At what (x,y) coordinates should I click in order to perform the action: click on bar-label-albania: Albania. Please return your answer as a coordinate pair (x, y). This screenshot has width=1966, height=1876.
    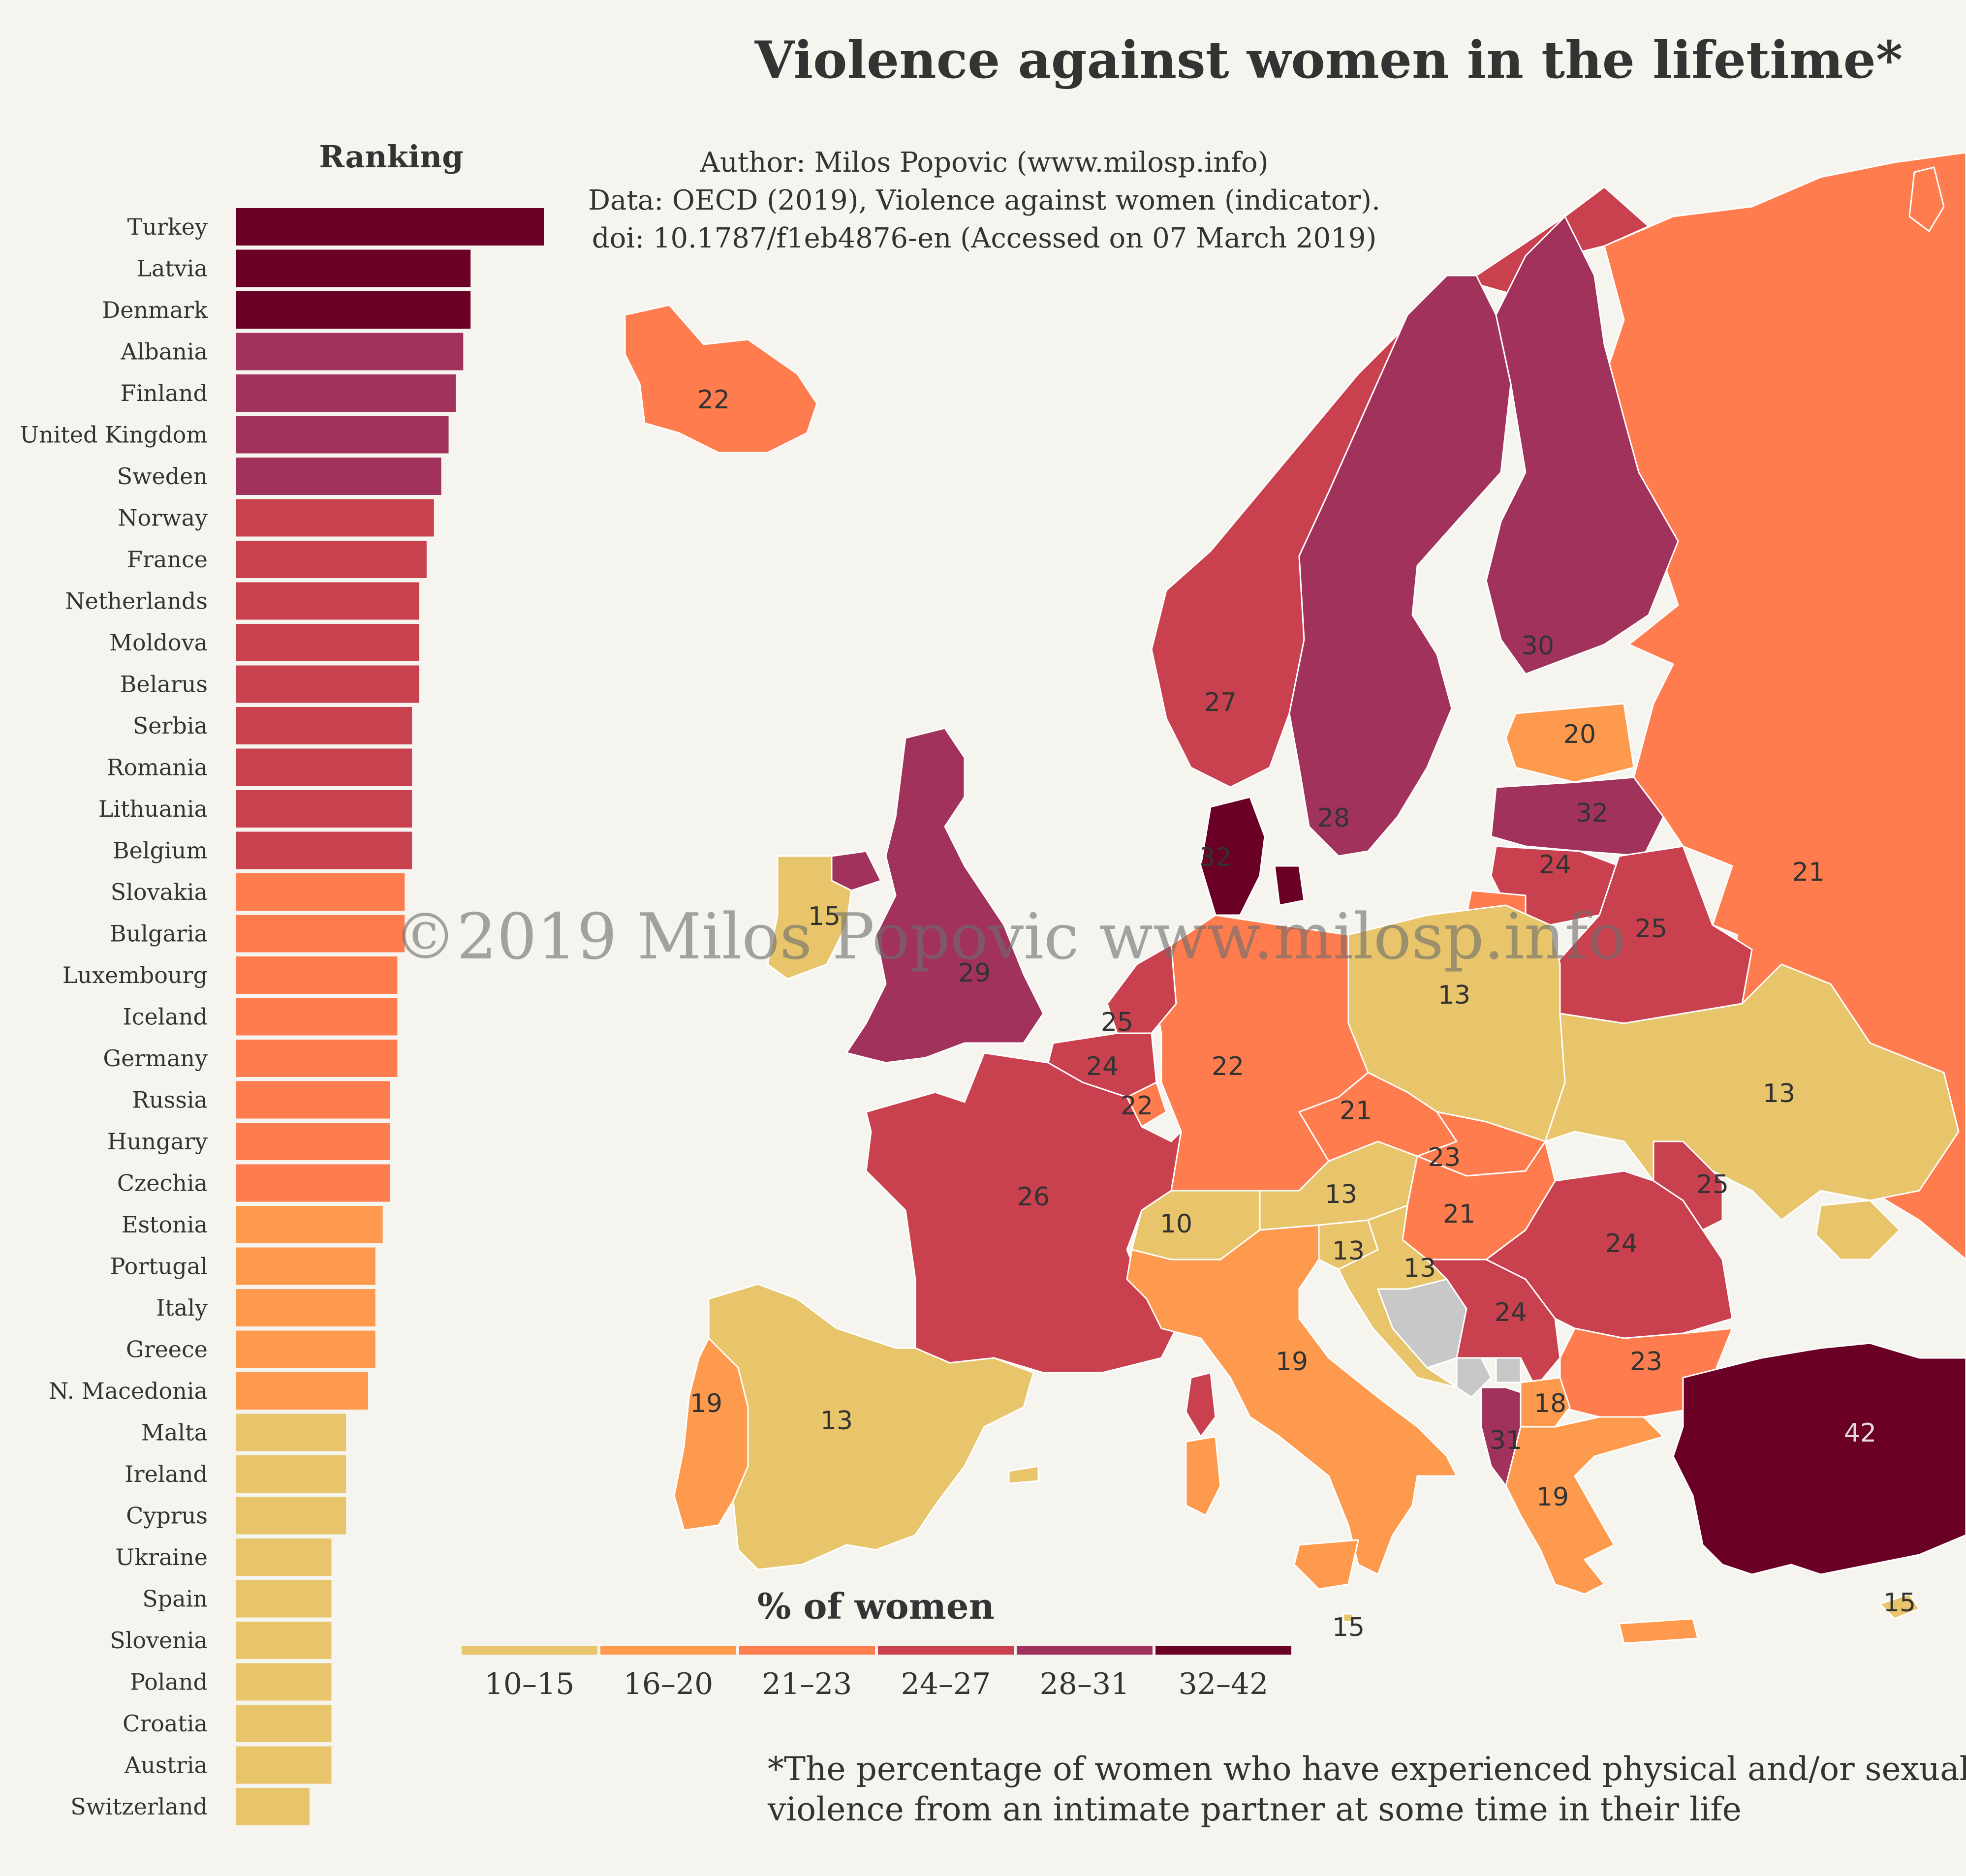
    Looking at the image, I should click on (164, 352).